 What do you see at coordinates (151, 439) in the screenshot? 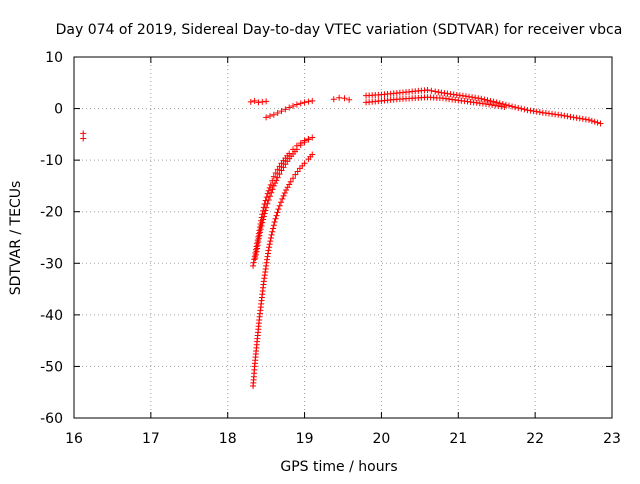
I see `x-tick-label: 17` at bounding box center [151, 439].